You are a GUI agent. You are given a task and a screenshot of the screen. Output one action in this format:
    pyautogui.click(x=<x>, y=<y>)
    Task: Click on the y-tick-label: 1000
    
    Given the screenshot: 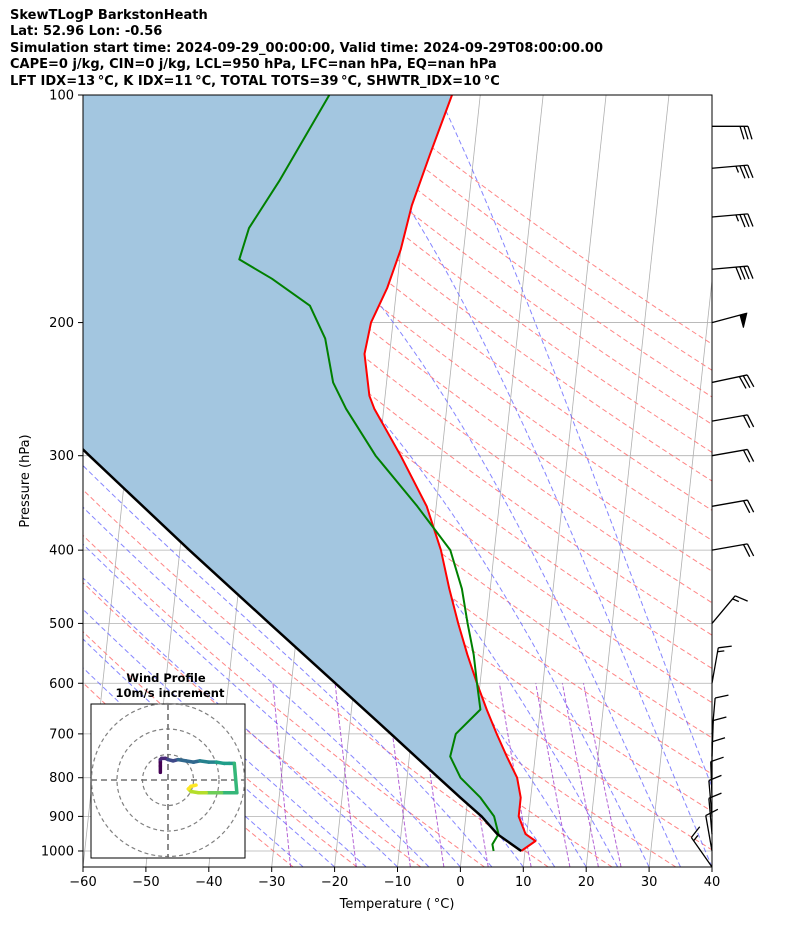 What is the action you would take?
    pyautogui.click(x=57, y=851)
    